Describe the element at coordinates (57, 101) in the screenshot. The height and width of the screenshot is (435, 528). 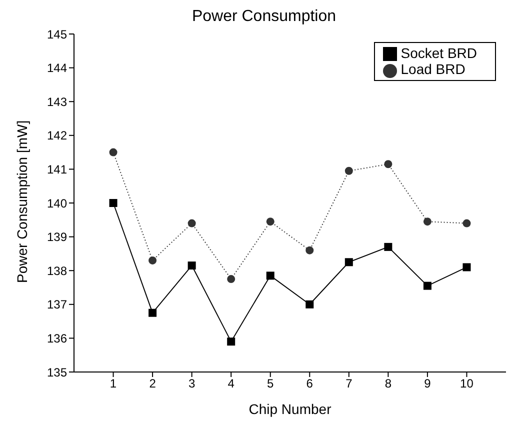
I see `y-tick-label: 143` at that location.